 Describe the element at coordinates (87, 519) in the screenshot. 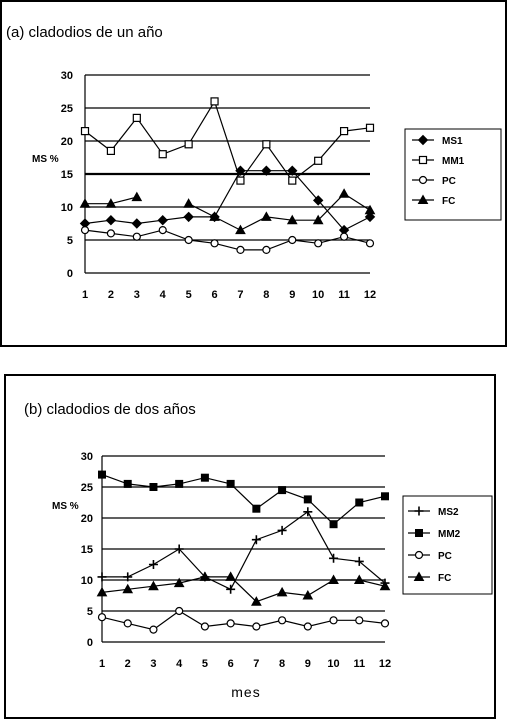

I see `y-tick-label: 20` at that location.